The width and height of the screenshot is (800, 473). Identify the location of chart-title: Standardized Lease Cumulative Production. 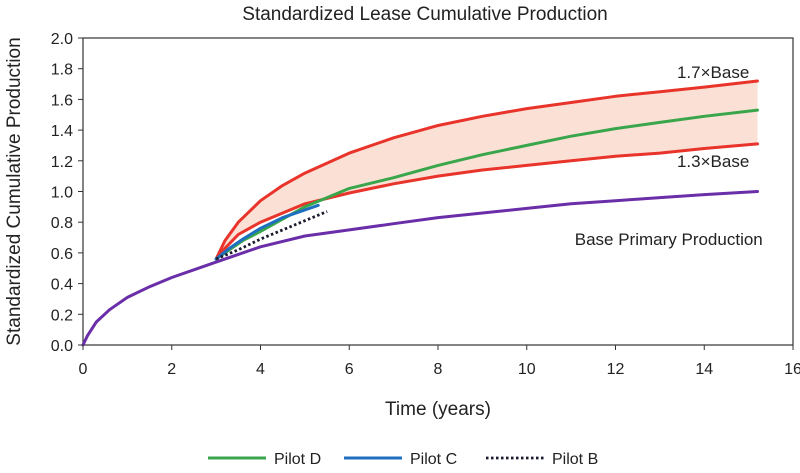
(424, 14).